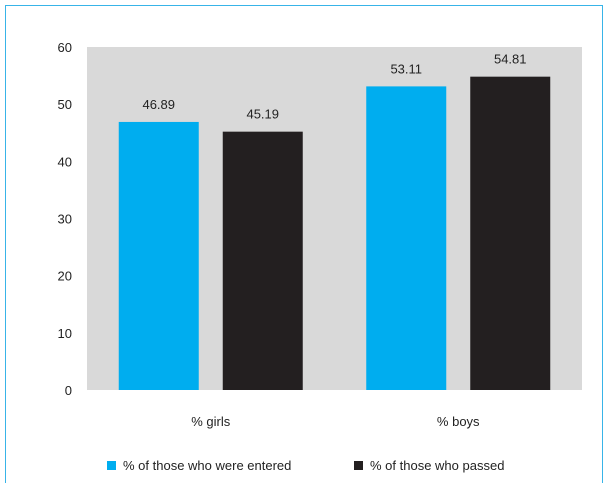 The image size is (609, 489). Describe the element at coordinates (207, 465) in the screenshot. I see `legend-label: % of those who were entered` at that location.